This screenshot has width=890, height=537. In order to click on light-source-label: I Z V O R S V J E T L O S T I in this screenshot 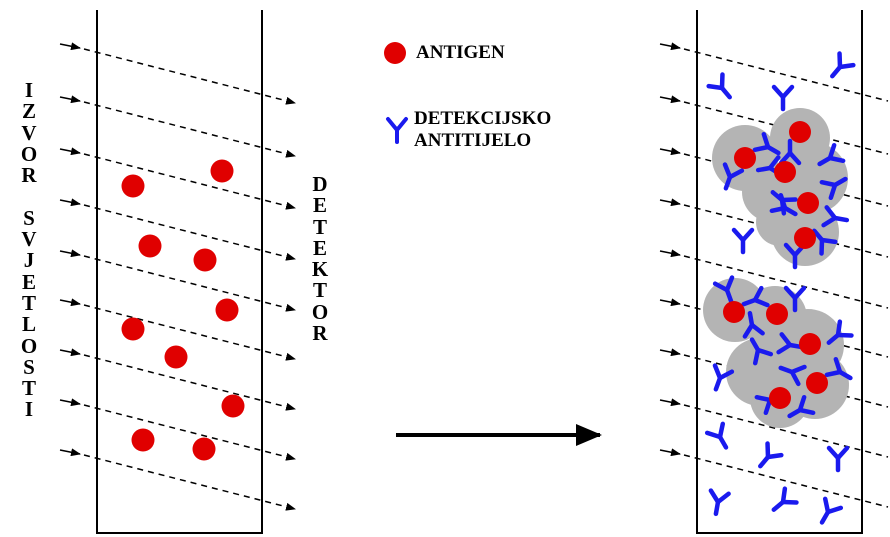, I will do `click(29, 250)`.